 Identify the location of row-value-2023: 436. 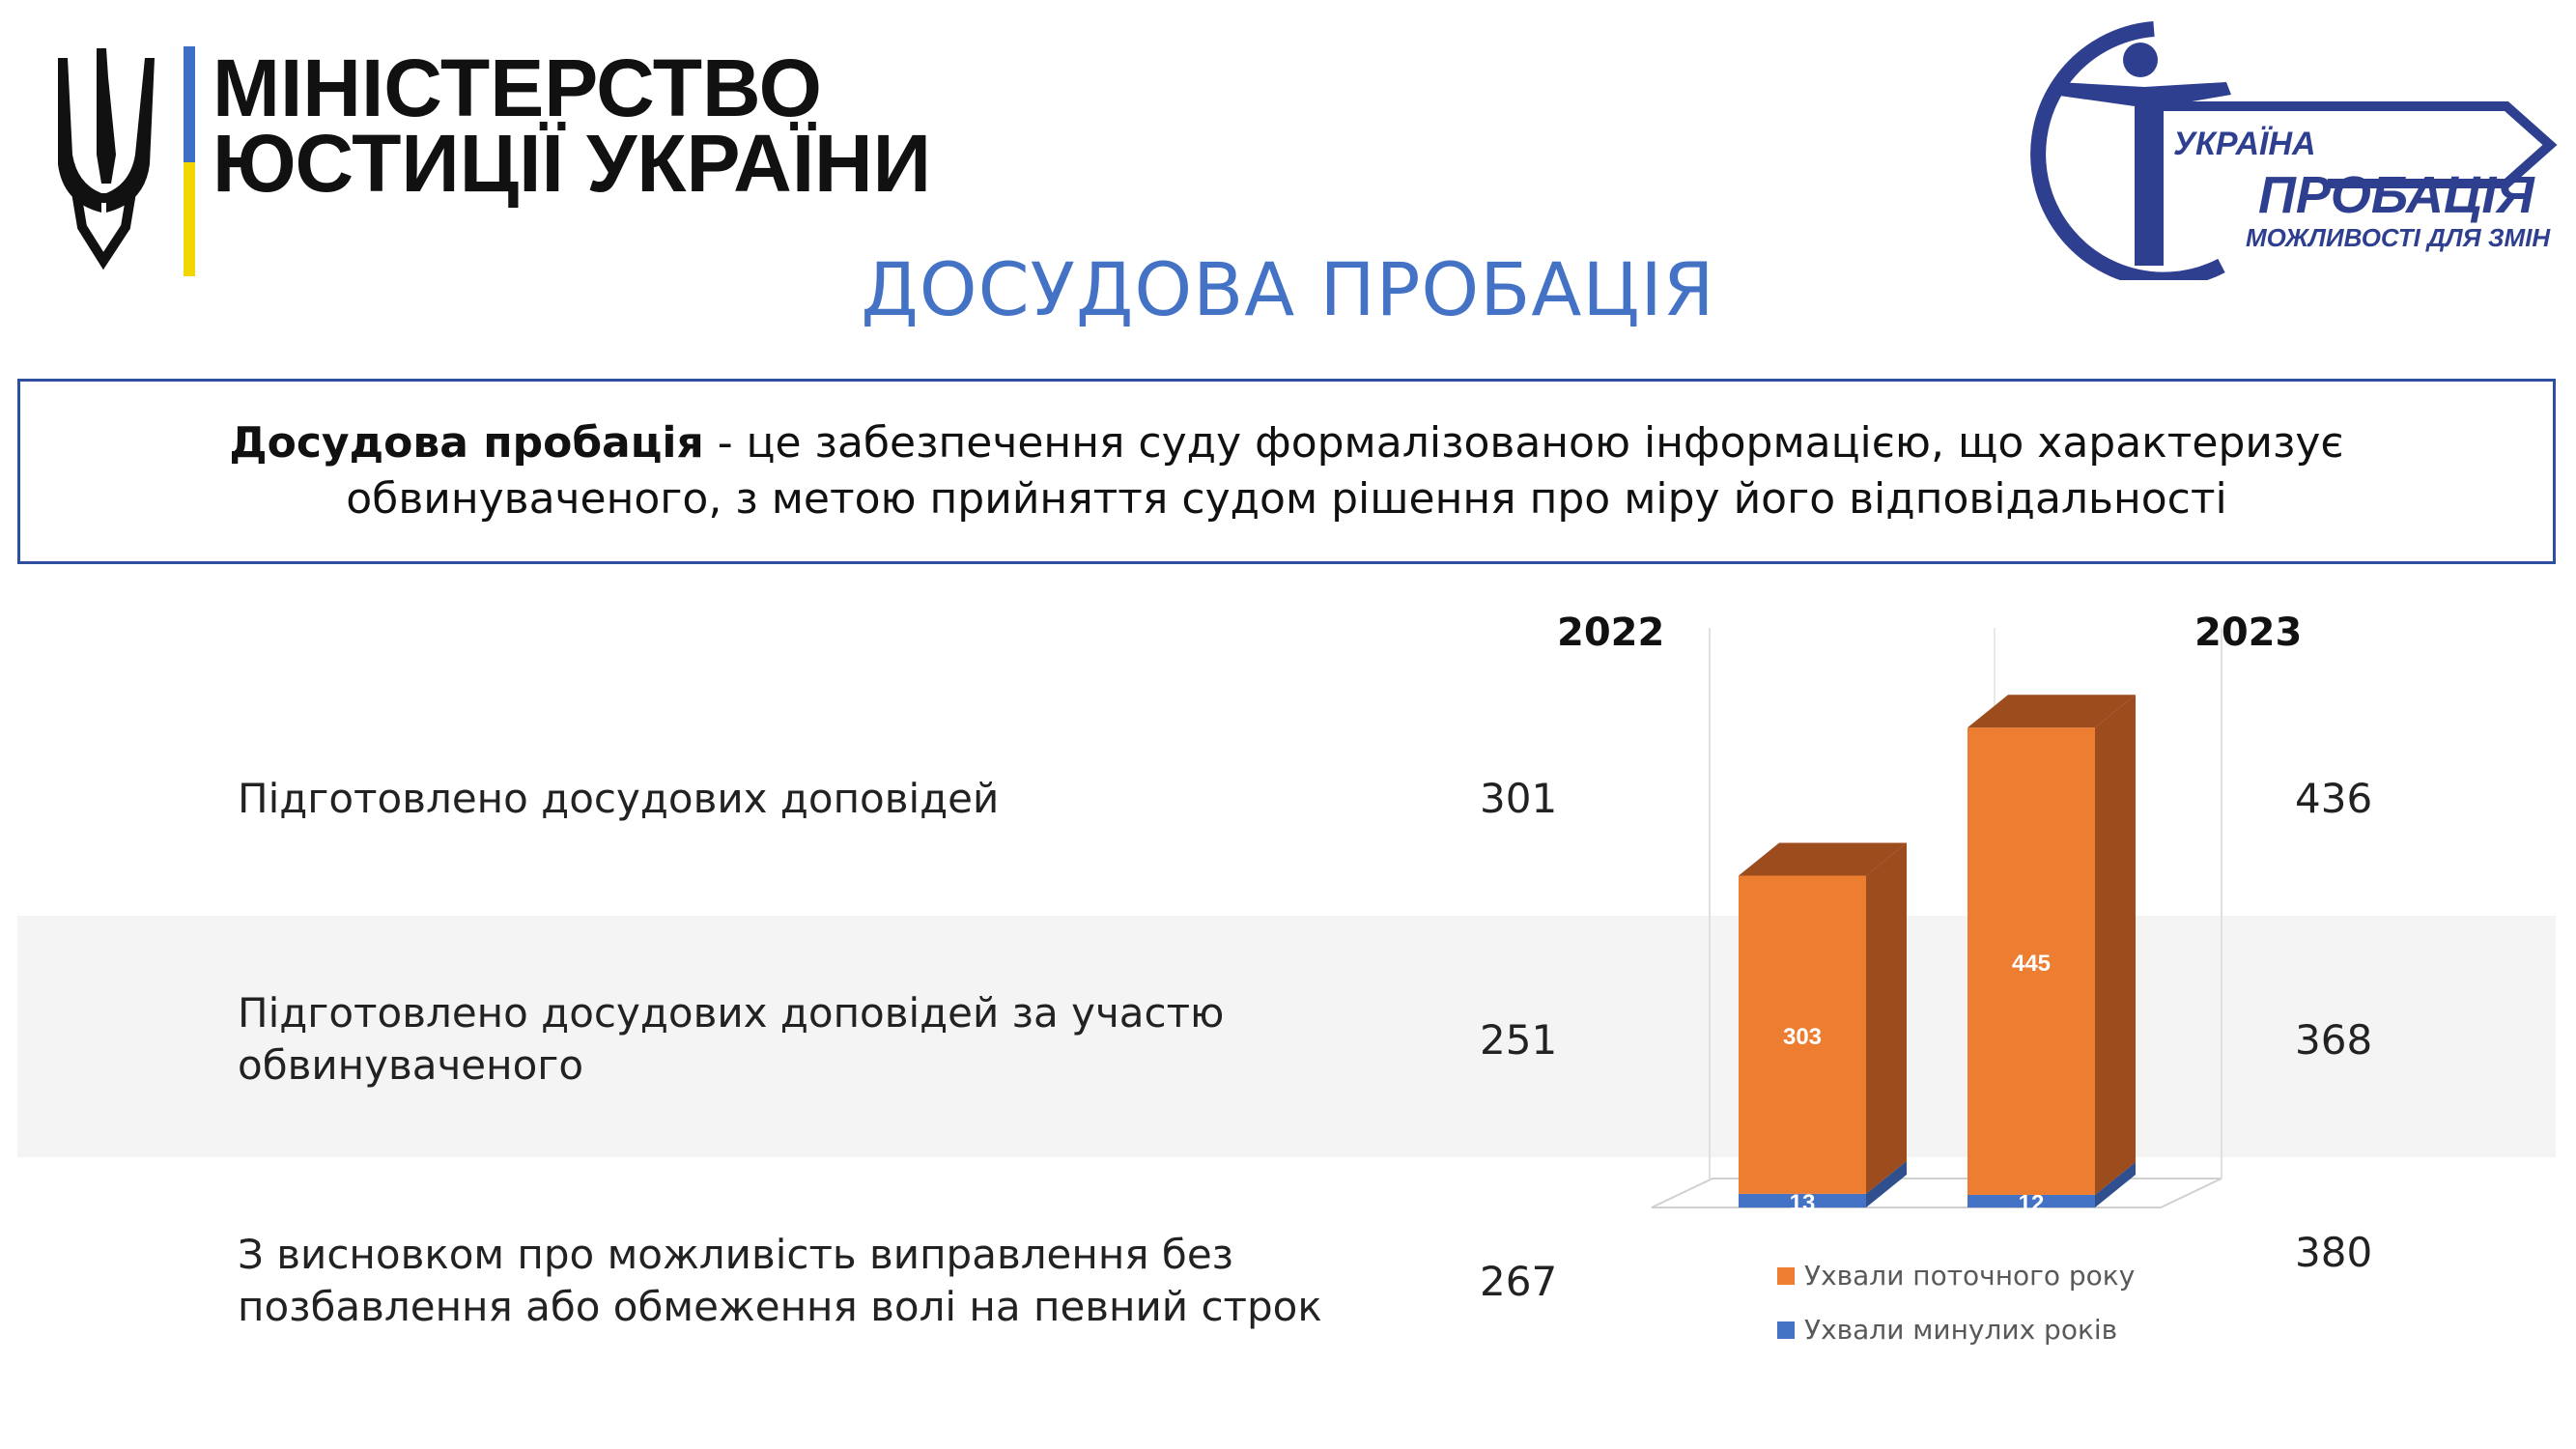
(2334, 798).